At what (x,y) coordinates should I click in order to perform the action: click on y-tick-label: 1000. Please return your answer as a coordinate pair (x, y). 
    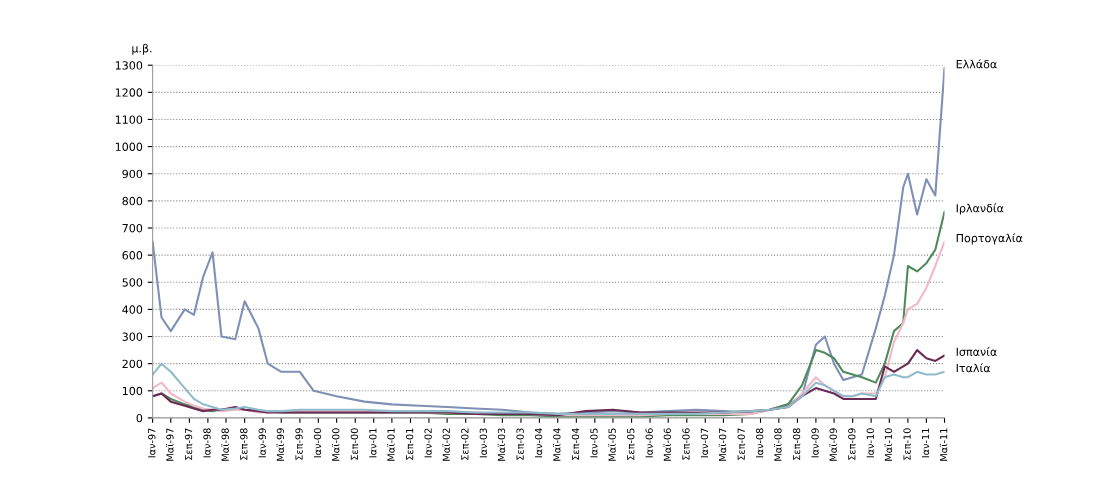
    Looking at the image, I should click on (129, 146).